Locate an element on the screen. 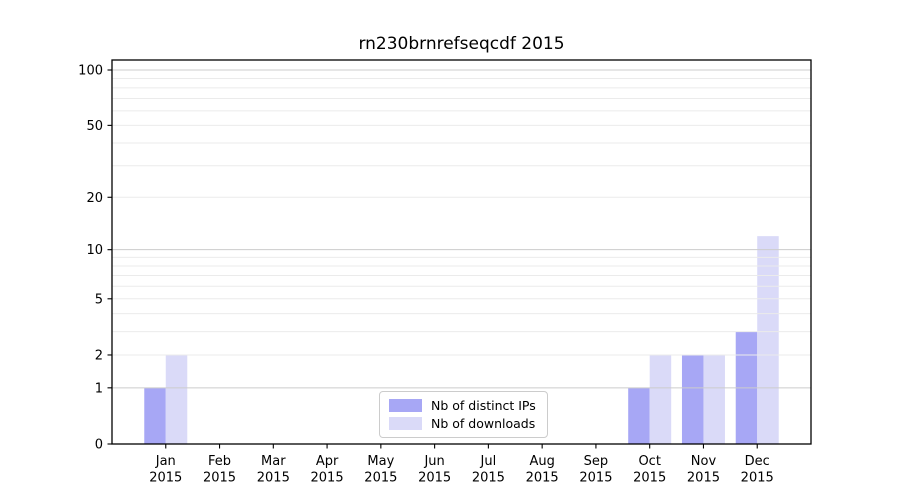  chart-title: rn230brnrefseqcdf 2015 is located at coordinates (461, 44).